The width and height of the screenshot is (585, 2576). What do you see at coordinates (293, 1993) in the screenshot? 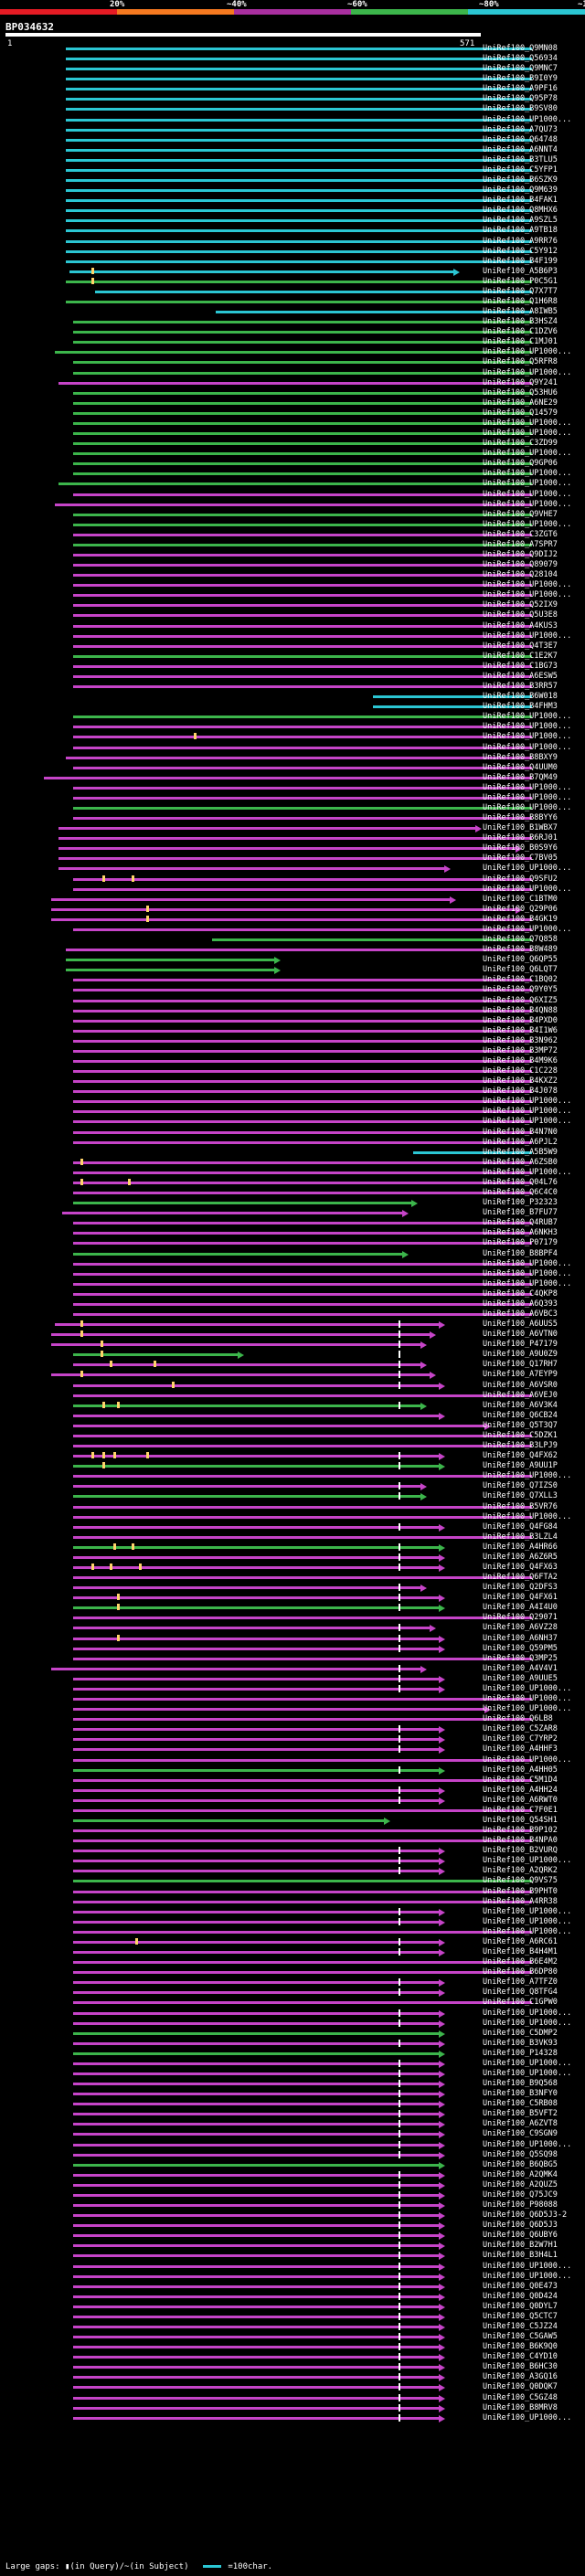
I see `hit-row: UniRef100_Q8TFG4` at bounding box center [293, 1993].